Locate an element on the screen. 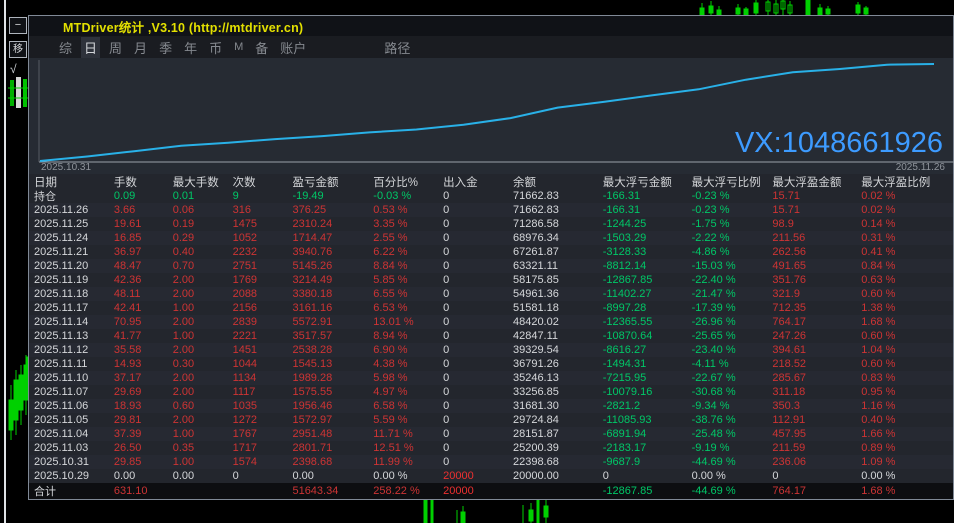 This screenshot has height=523, width=954. cell: 51643.34 is located at coordinates (315, 491).